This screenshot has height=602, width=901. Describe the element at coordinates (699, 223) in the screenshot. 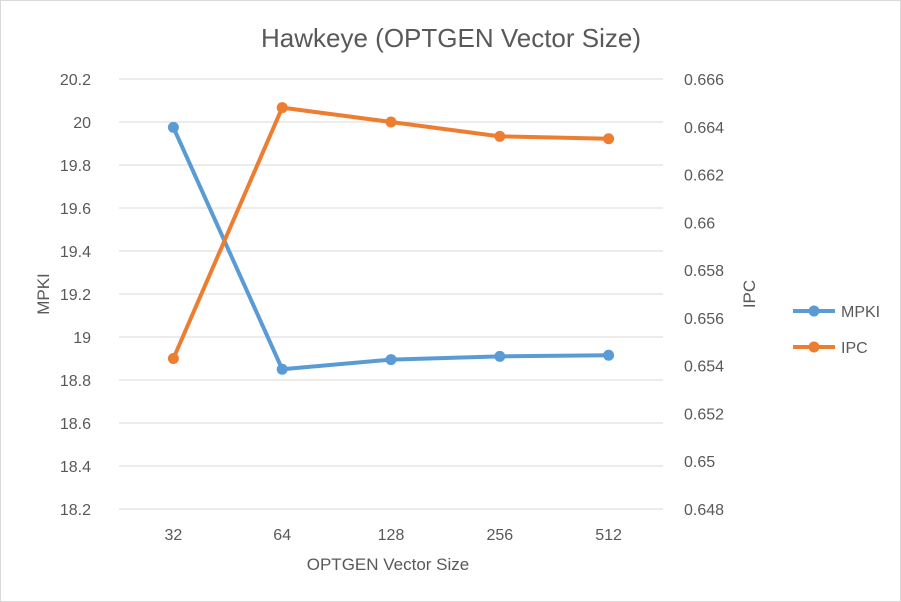

I see `right-tick-label: 0.66` at that location.